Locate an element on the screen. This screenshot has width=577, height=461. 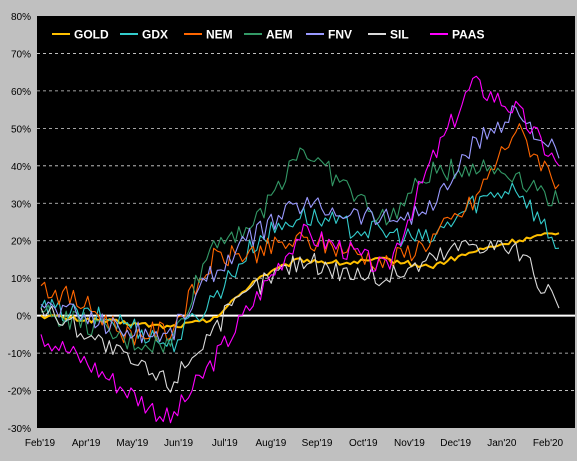
legend: GOLD GDX NEM AEM FNV SIL PAAS is located at coordinates (268, 35).